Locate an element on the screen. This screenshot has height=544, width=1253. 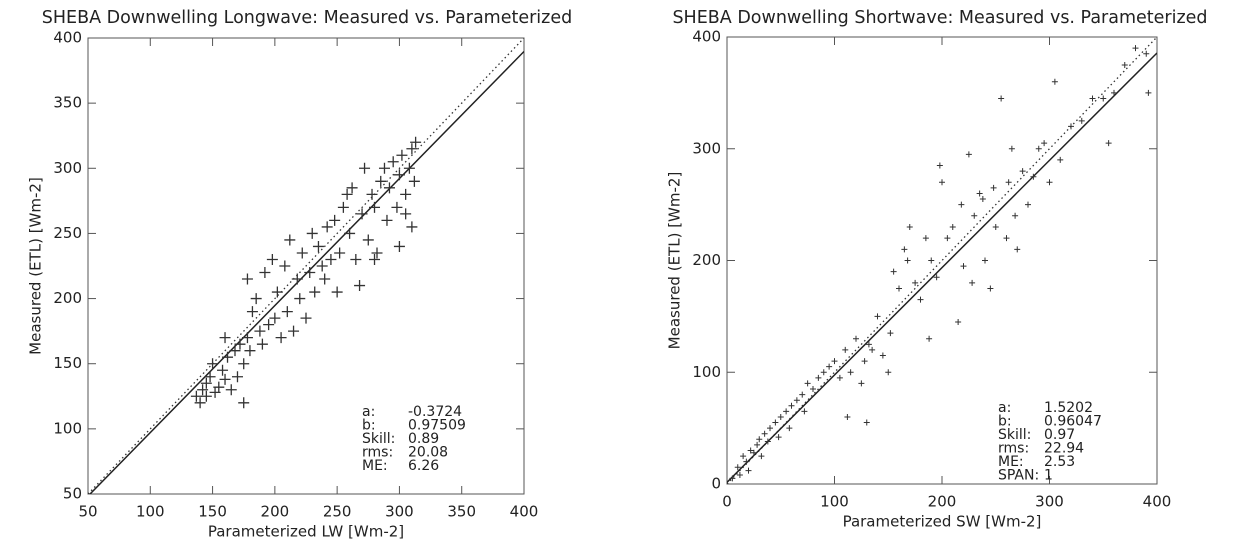
stat-label: ME: is located at coordinates (1011, 462).